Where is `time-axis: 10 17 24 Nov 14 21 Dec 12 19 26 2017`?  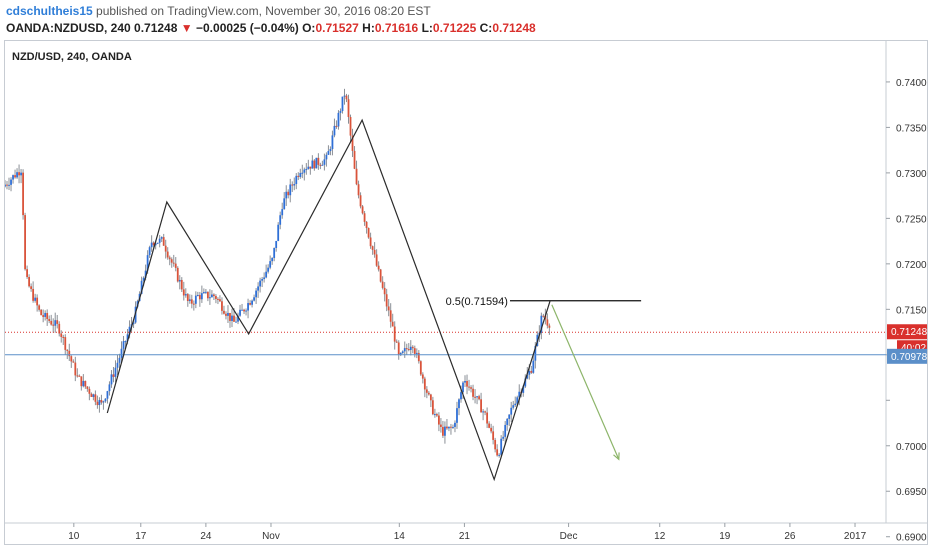 time-axis: 10 17 24 Nov 14 21 Dec 12 19 26 2017 is located at coordinates (467, 532).